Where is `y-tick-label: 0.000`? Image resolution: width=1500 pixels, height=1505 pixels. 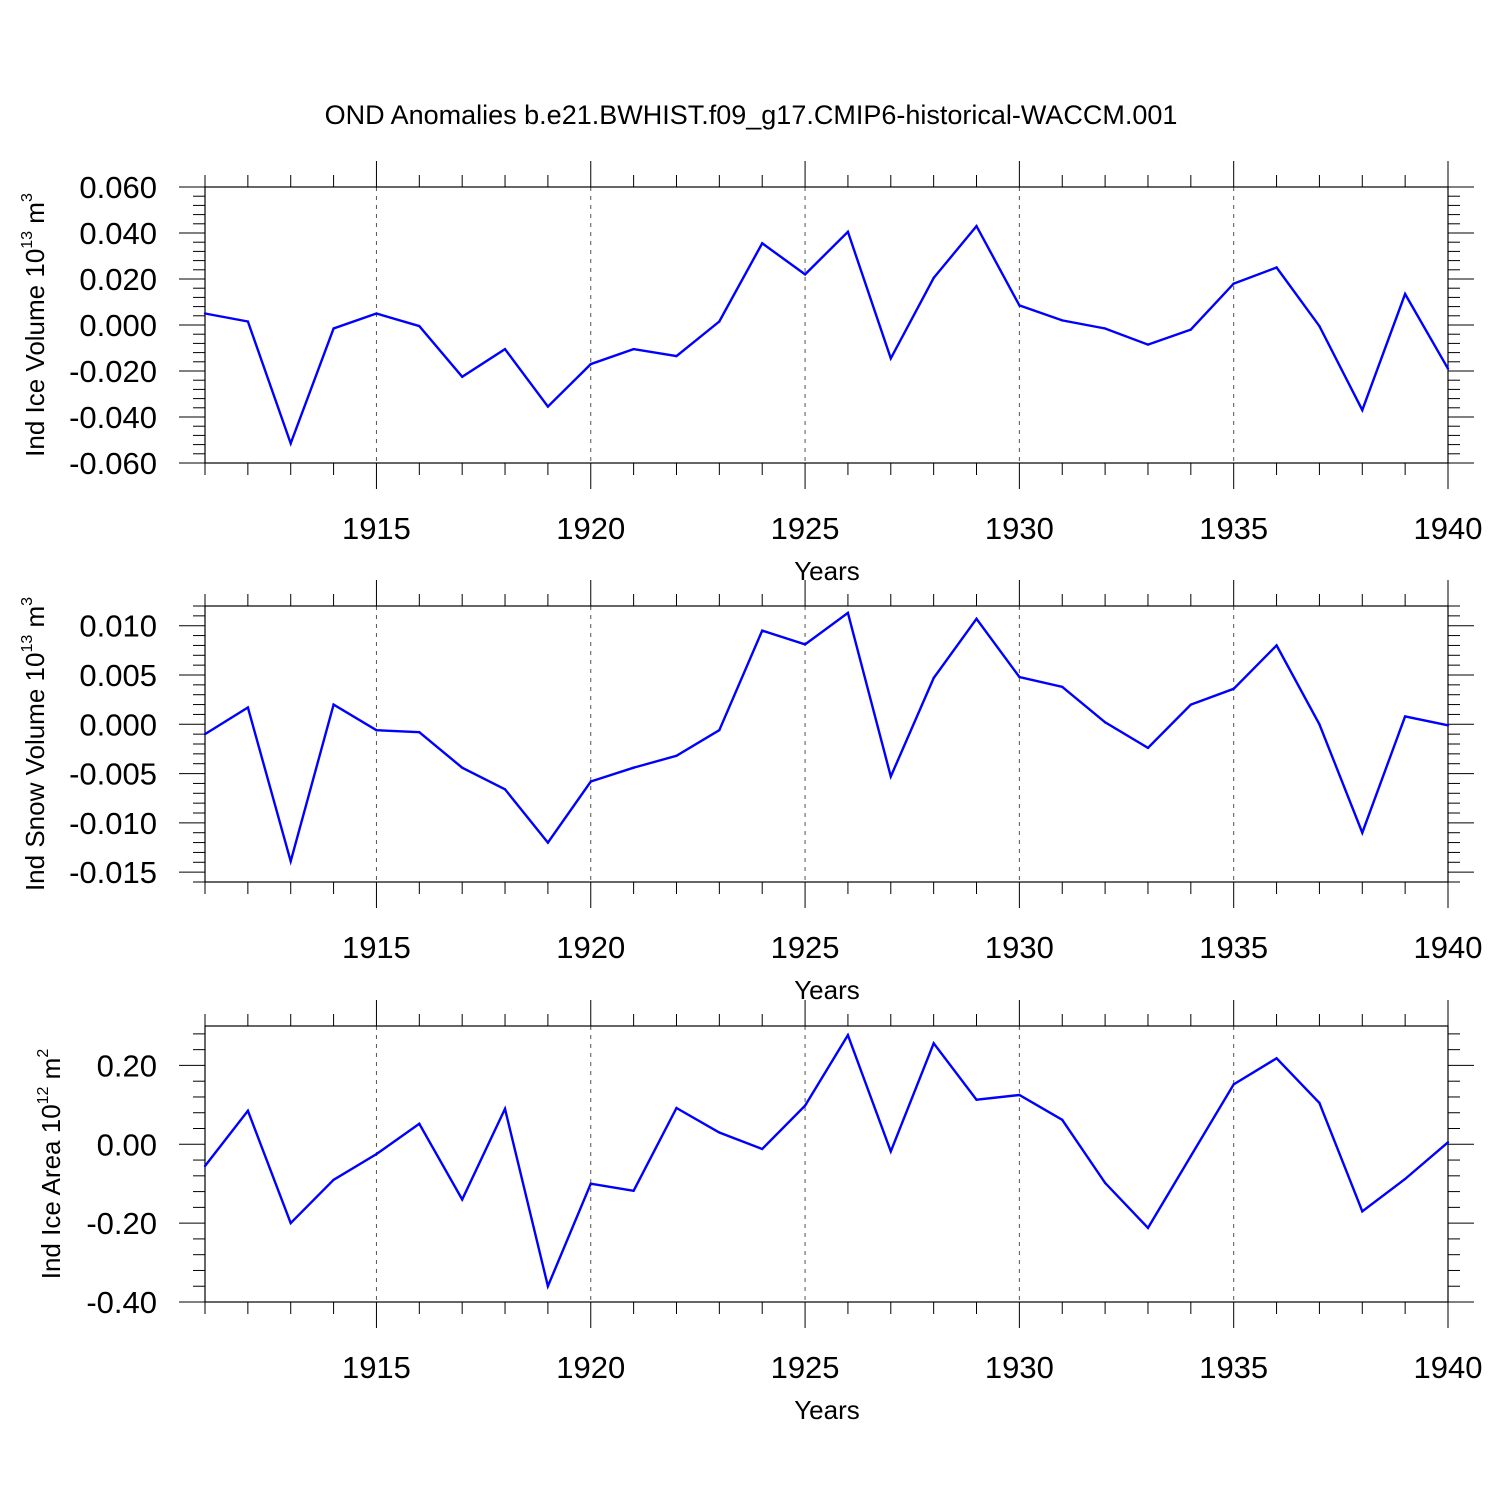
y-tick-label: 0.000 is located at coordinates (118, 724).